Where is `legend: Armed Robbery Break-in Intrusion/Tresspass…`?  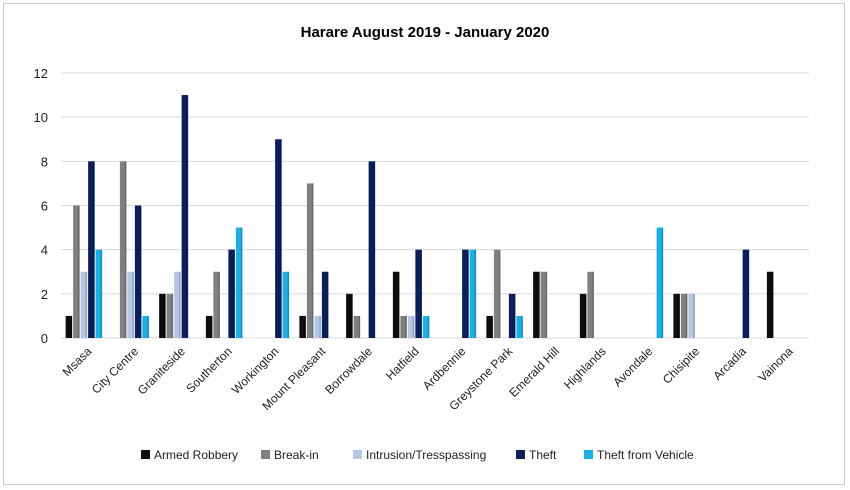
legend: Armed Robbery Break-in Intrusion/Tresspass… is located at coordinates (417, 455).